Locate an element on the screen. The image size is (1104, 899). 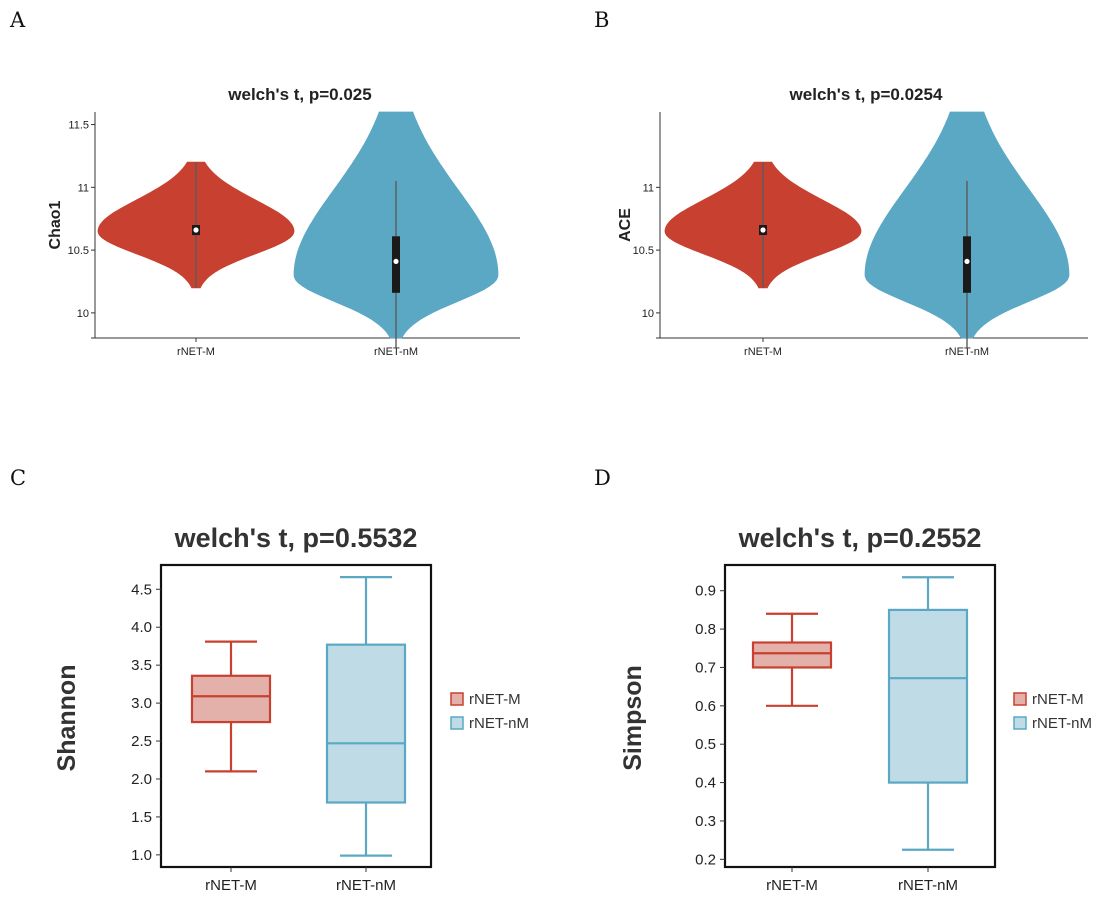
panel-d-plot-frame is located at coordinates (860, 716).